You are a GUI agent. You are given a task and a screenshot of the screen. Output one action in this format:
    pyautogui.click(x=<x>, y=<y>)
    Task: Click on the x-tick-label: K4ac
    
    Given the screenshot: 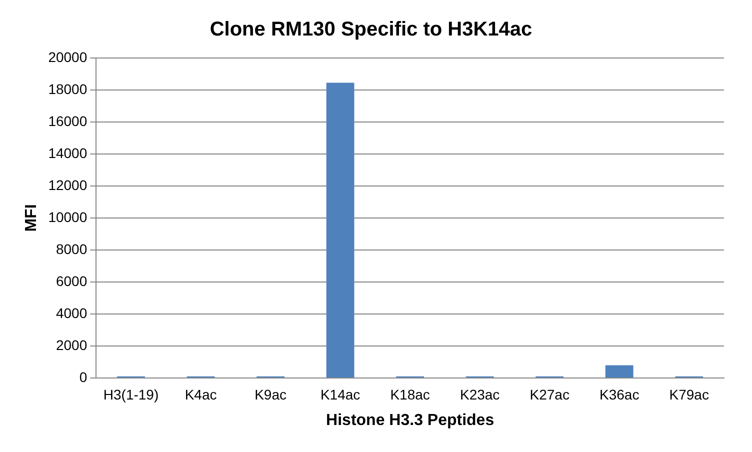 What is the action you would take?
    pyautogui.click(x=200, y=394)
    